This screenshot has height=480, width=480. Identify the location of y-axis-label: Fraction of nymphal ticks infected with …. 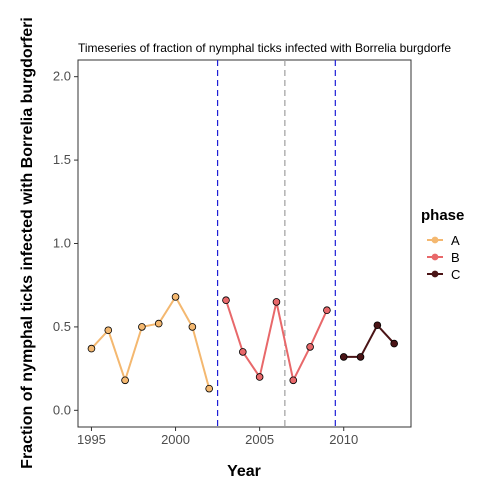
(27, 243).